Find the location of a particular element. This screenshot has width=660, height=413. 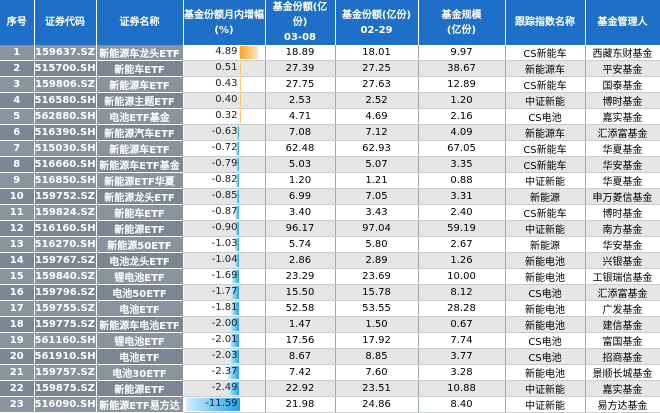

change-cell: -0.90 is located at coordinates (224, 229).